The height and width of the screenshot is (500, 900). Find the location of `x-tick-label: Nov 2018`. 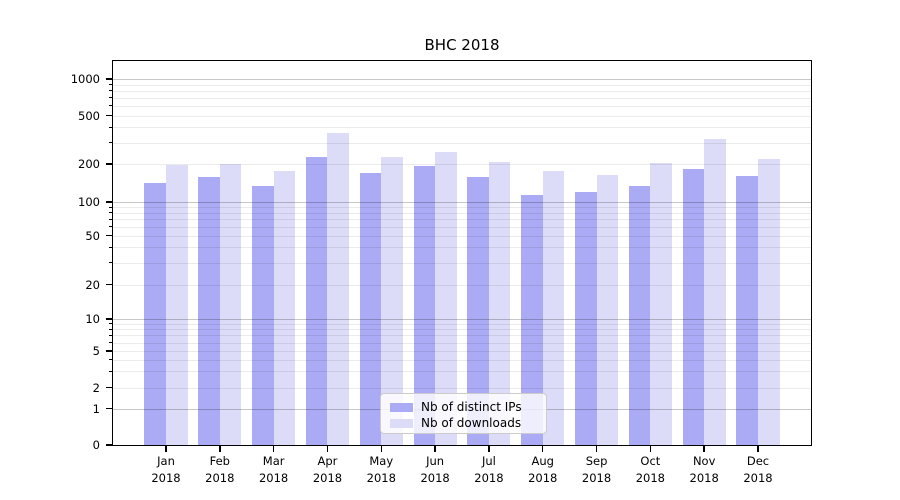

x-tick-label: Nov 2018 is located at coordinates (704, 469).